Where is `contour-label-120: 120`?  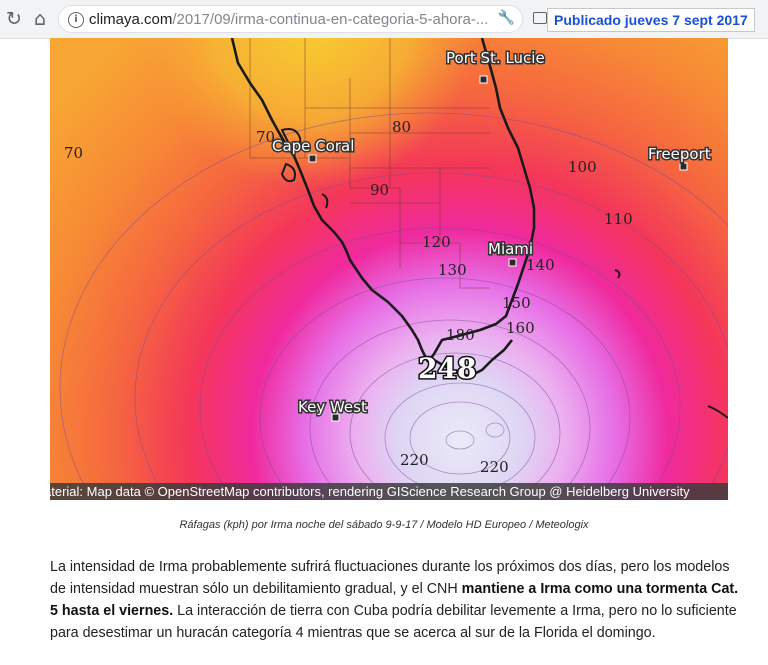 contour-label-120: 120 is located at coordinates (436, 242).